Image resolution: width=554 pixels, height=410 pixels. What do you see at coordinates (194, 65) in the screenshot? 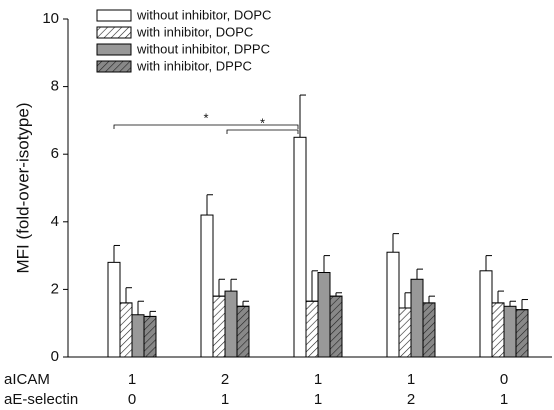
I see `legend-label: with inhibitor, DPPC` at bounding box center [194, 65].